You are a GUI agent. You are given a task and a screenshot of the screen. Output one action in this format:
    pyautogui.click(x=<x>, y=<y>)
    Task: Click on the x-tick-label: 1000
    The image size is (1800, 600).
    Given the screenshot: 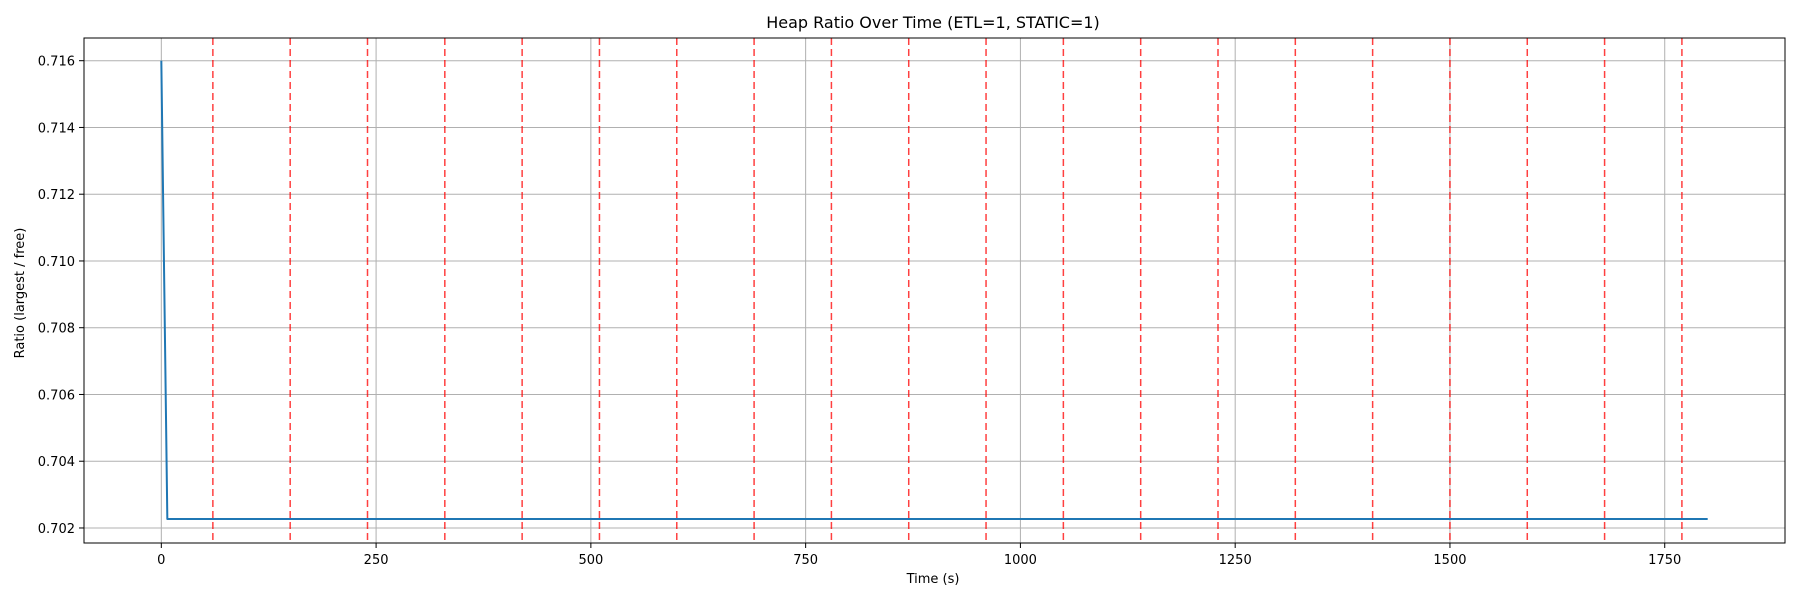 What is the action you would take?
    pyautogui.click(x=1020, y=560)
    